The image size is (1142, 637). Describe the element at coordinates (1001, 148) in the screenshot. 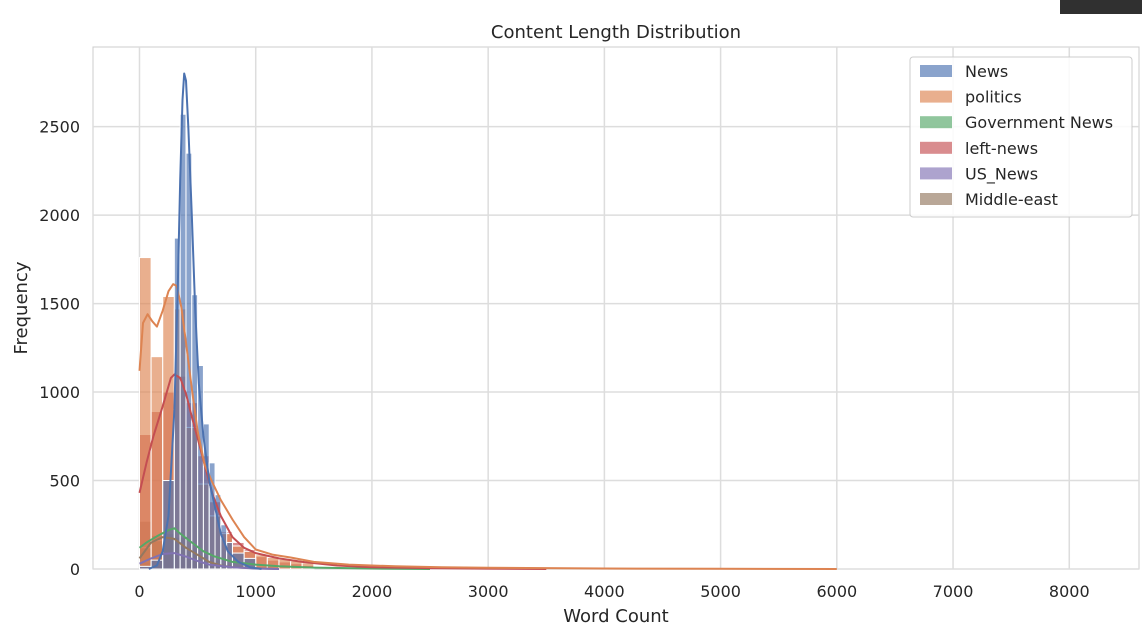

I see `legend-label: left-news` at that location.